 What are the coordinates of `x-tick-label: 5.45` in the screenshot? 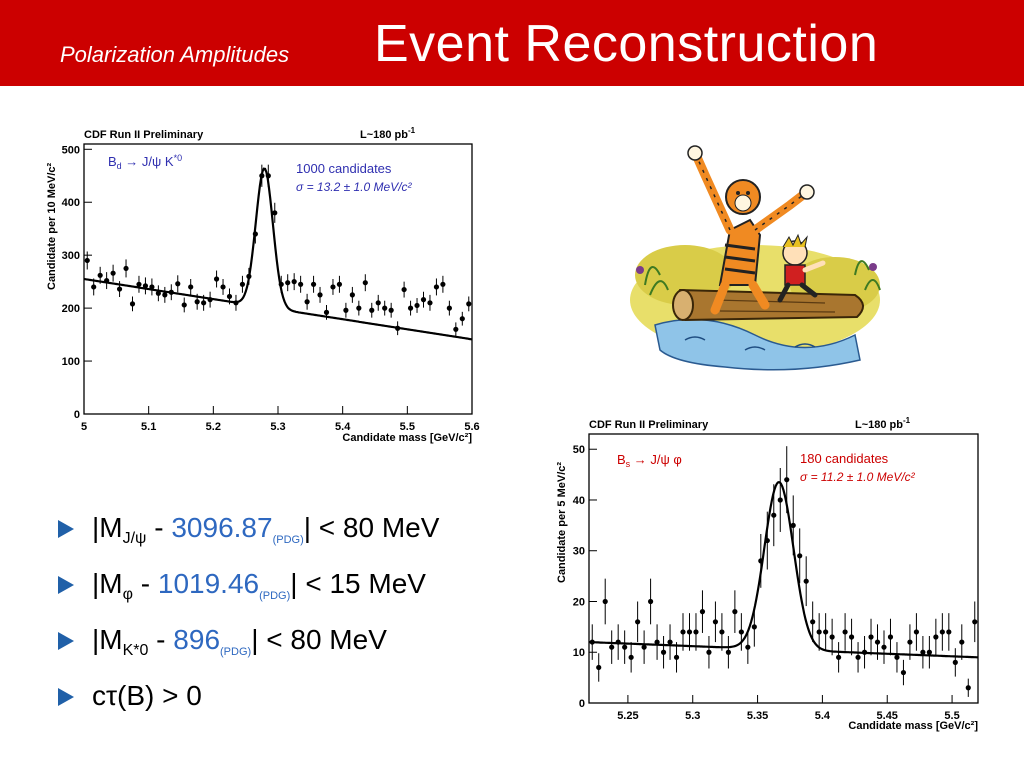 It's located at (887, 716).